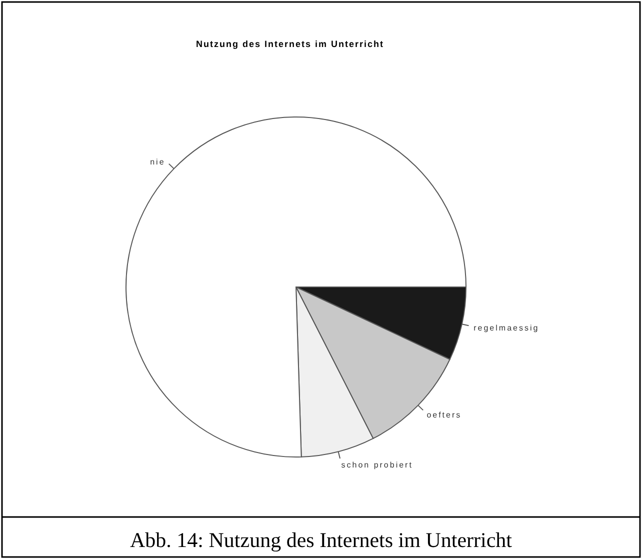 The width and height of the screenshot is (642, 559). I want to click on slice-label: nie, so click(158, 161).